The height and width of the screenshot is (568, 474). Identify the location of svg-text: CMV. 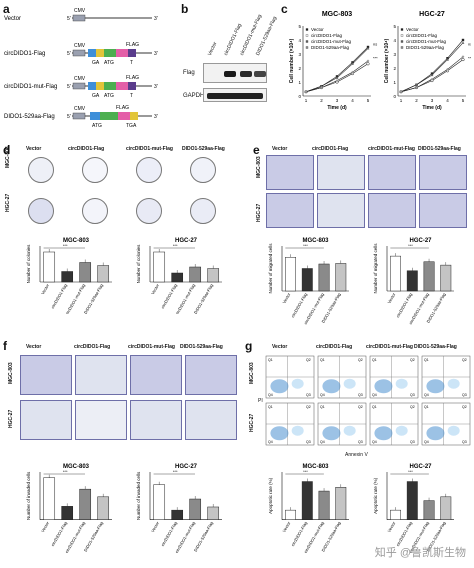
(80, 109).